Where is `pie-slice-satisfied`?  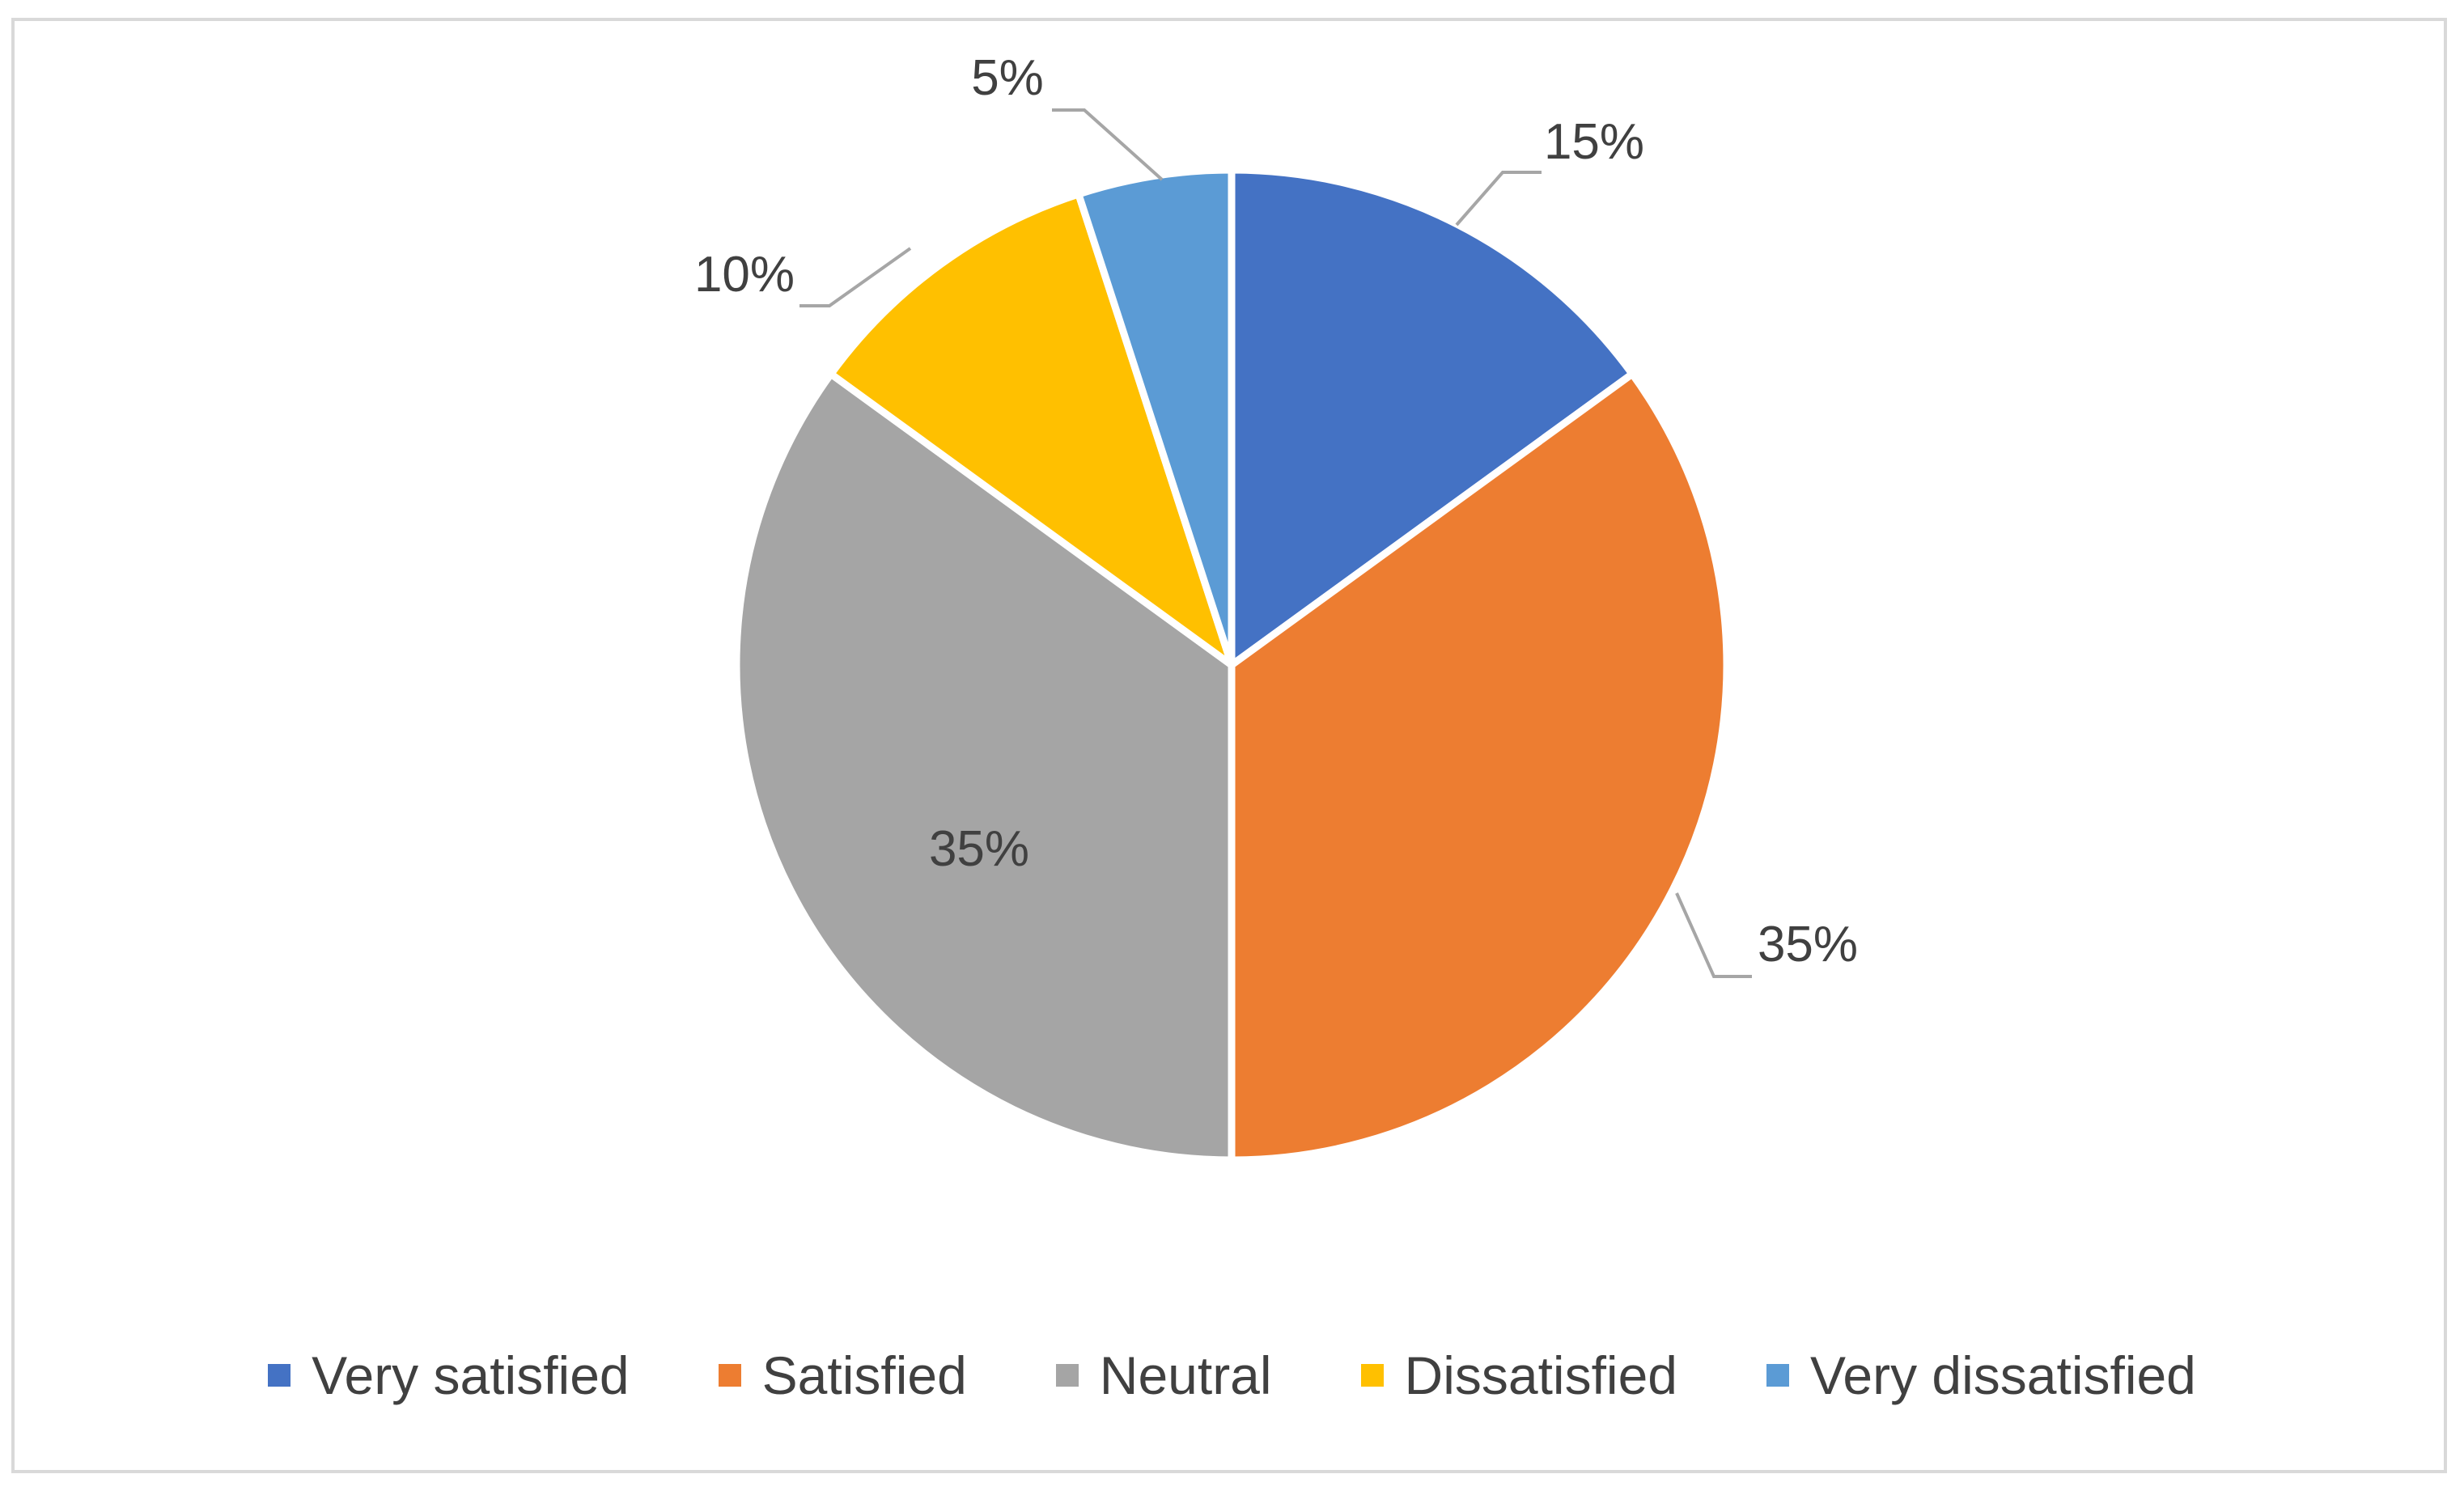 pie-slice-satisfied is located at coordinates (1479, 767).